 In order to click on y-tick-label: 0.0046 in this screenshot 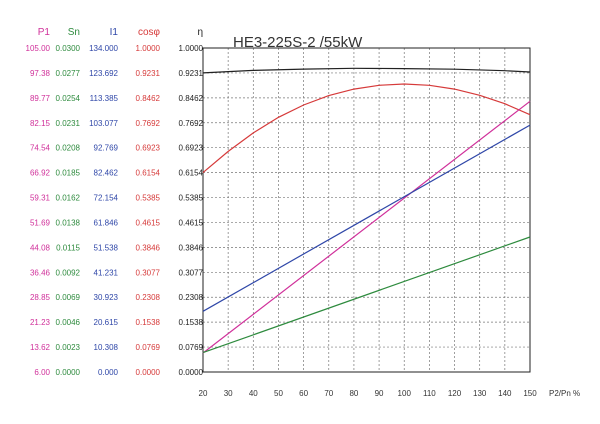, I will do `click(68, 322)`.